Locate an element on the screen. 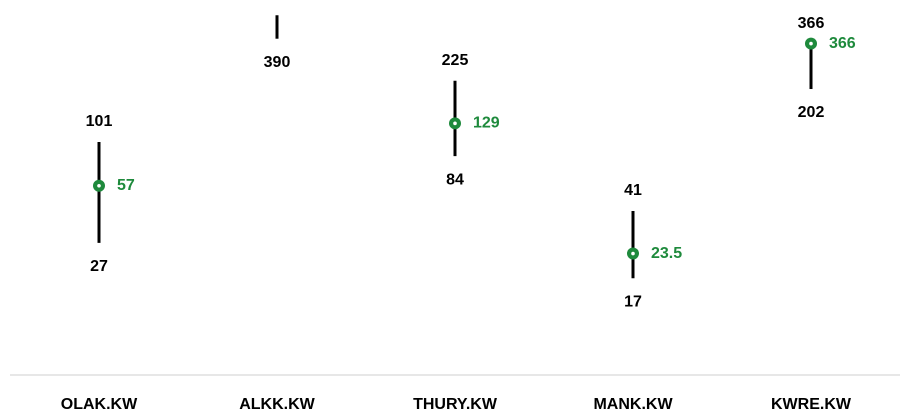  x-tick-label: OLAK.KW is located at coordinates (99, 404).